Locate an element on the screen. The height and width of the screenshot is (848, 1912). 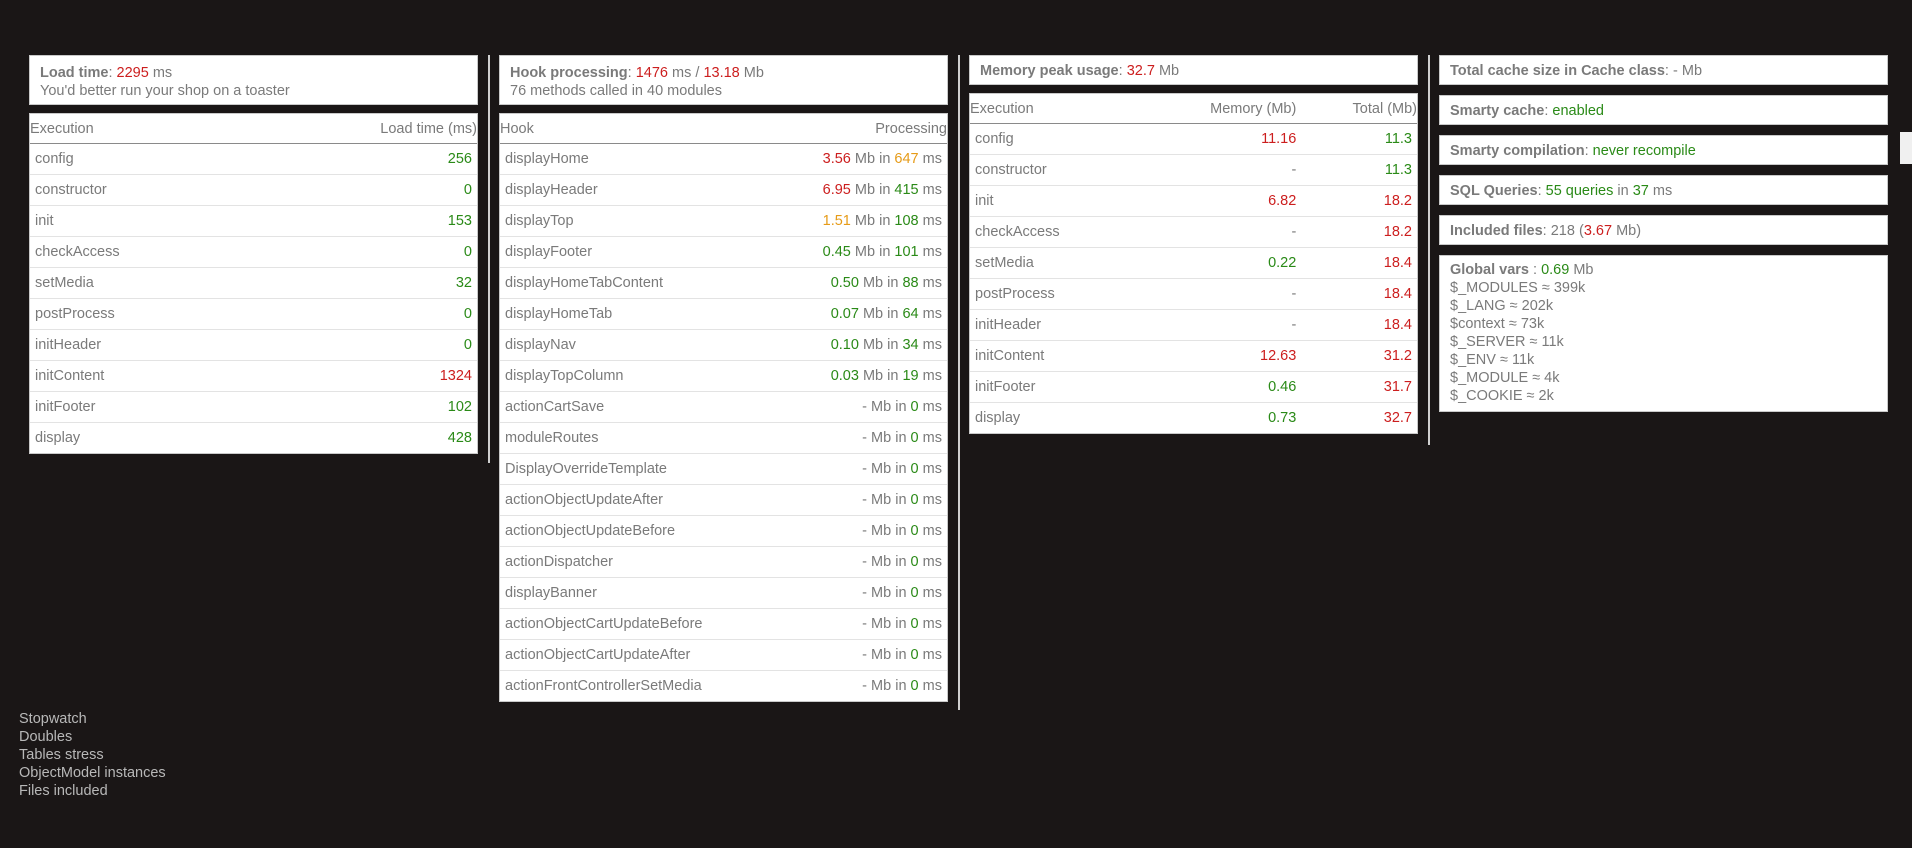
hook-memory: 0.07 is located at coordinates (844, 314).